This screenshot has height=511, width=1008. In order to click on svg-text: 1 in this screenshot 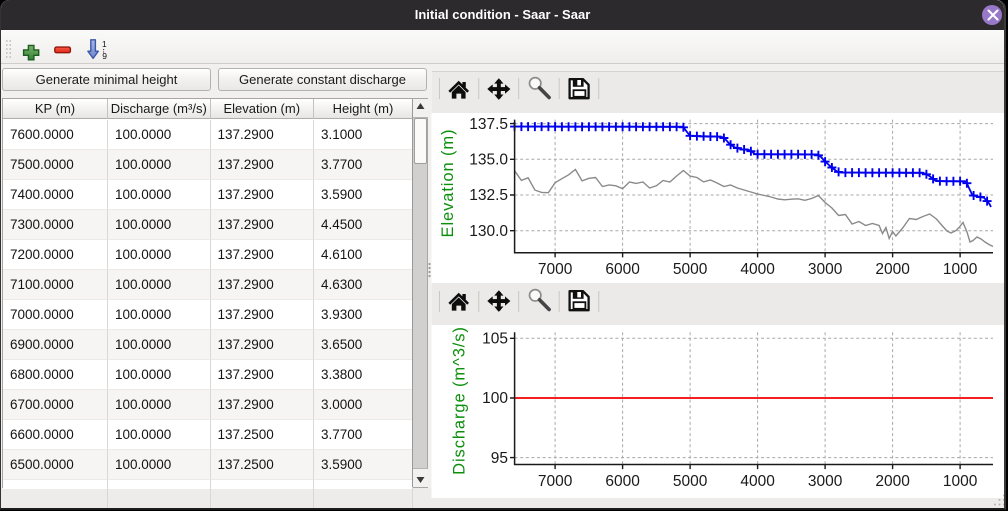, I will do `click(104, 44)`.